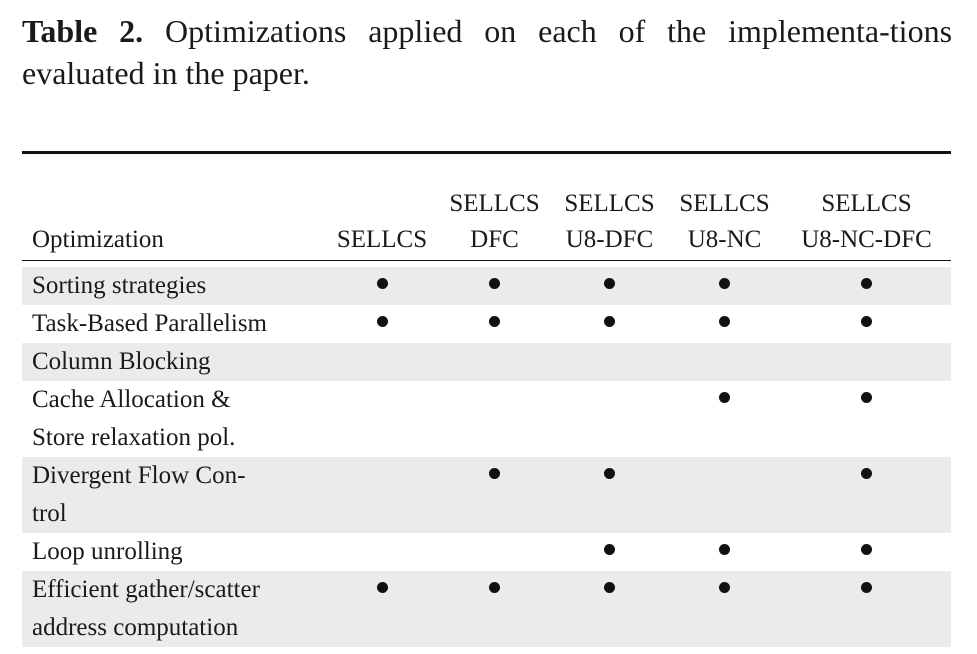 The image size is (977, 654). Describe the element at coordinates (98, 239) in the screenshot. I see `header-label: Optimization` at that location.